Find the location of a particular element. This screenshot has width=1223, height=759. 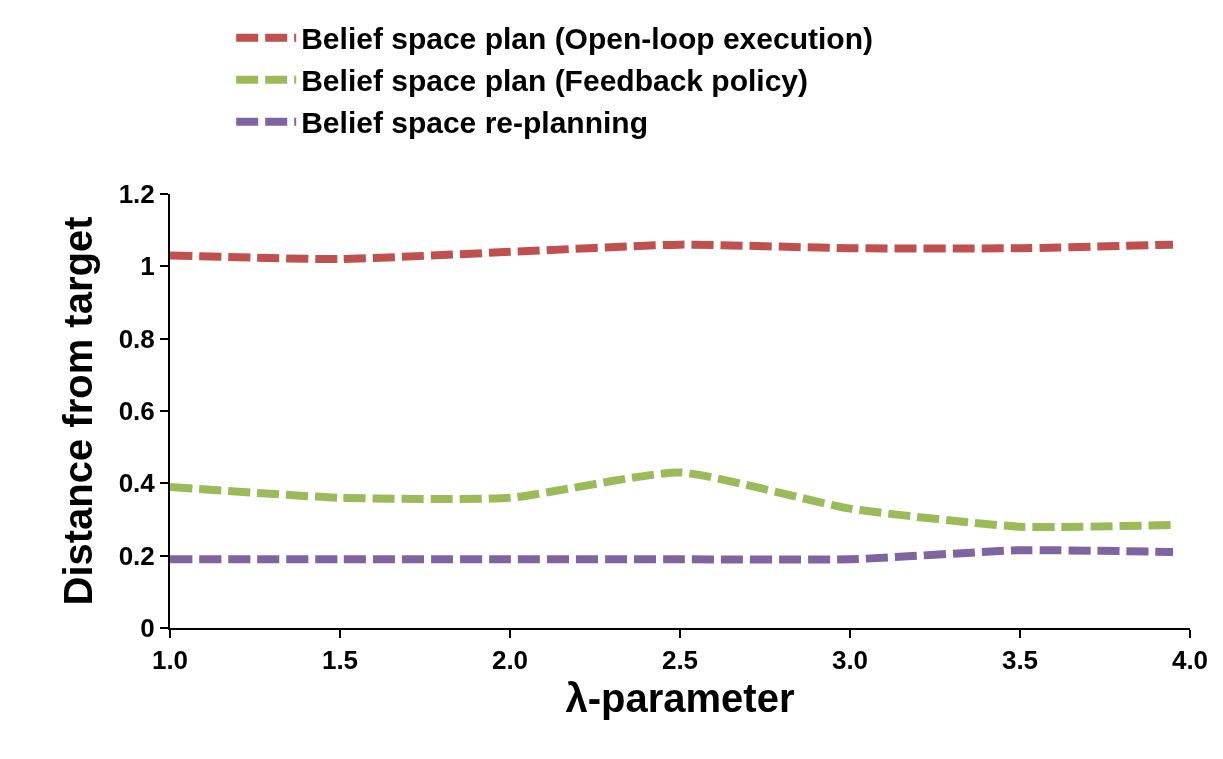

y-tick-label: 0.6 is located at coordinates (136, 411).